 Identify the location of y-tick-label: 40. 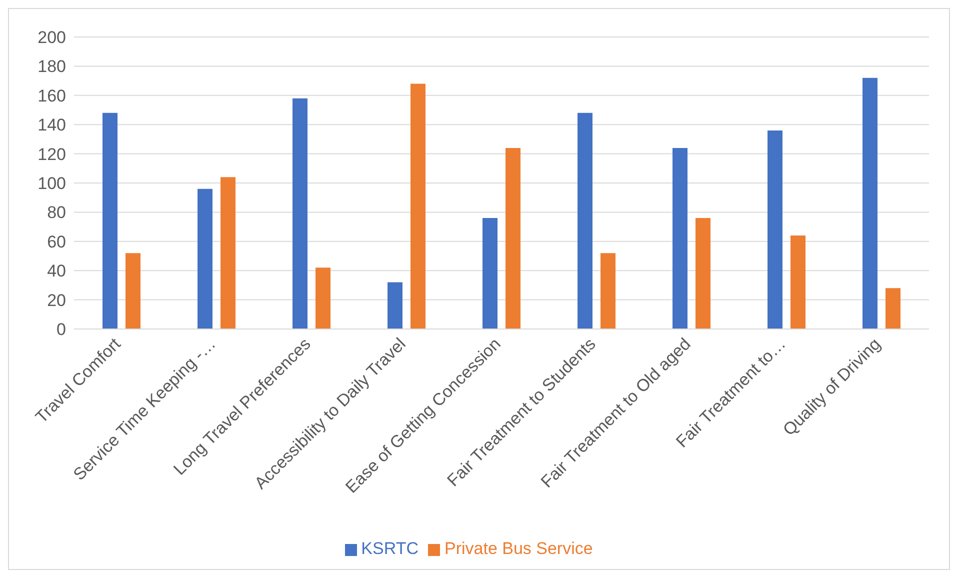
(56, 271).